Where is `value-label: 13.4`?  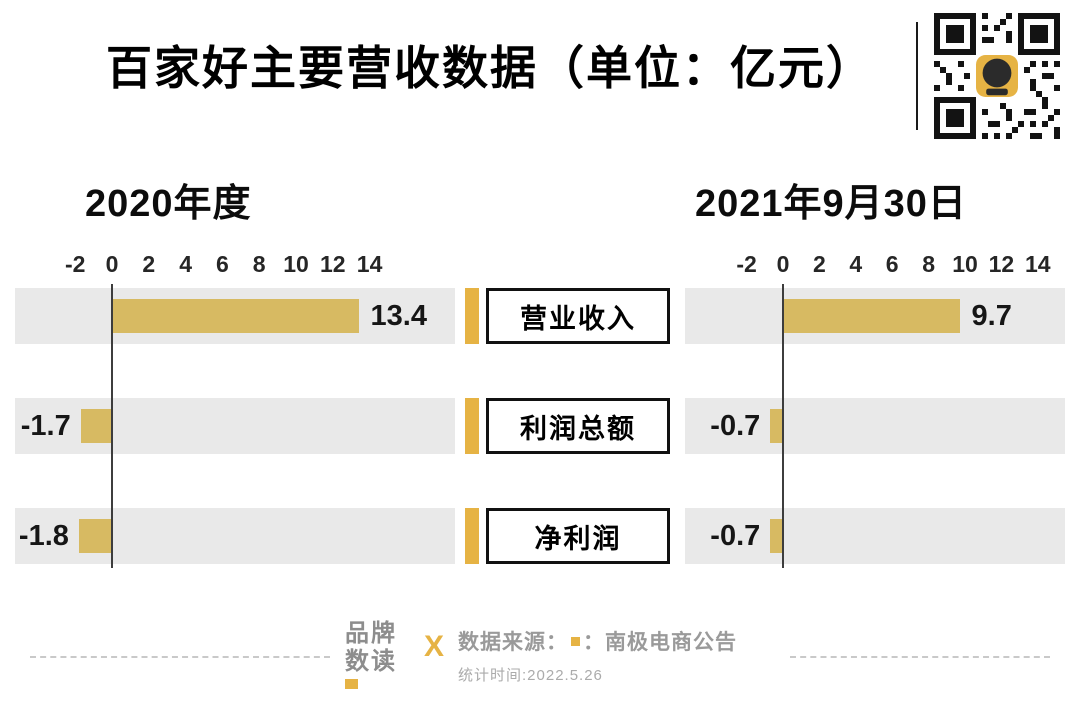 value-label: 13.4 is located at coordinates (398, 316).